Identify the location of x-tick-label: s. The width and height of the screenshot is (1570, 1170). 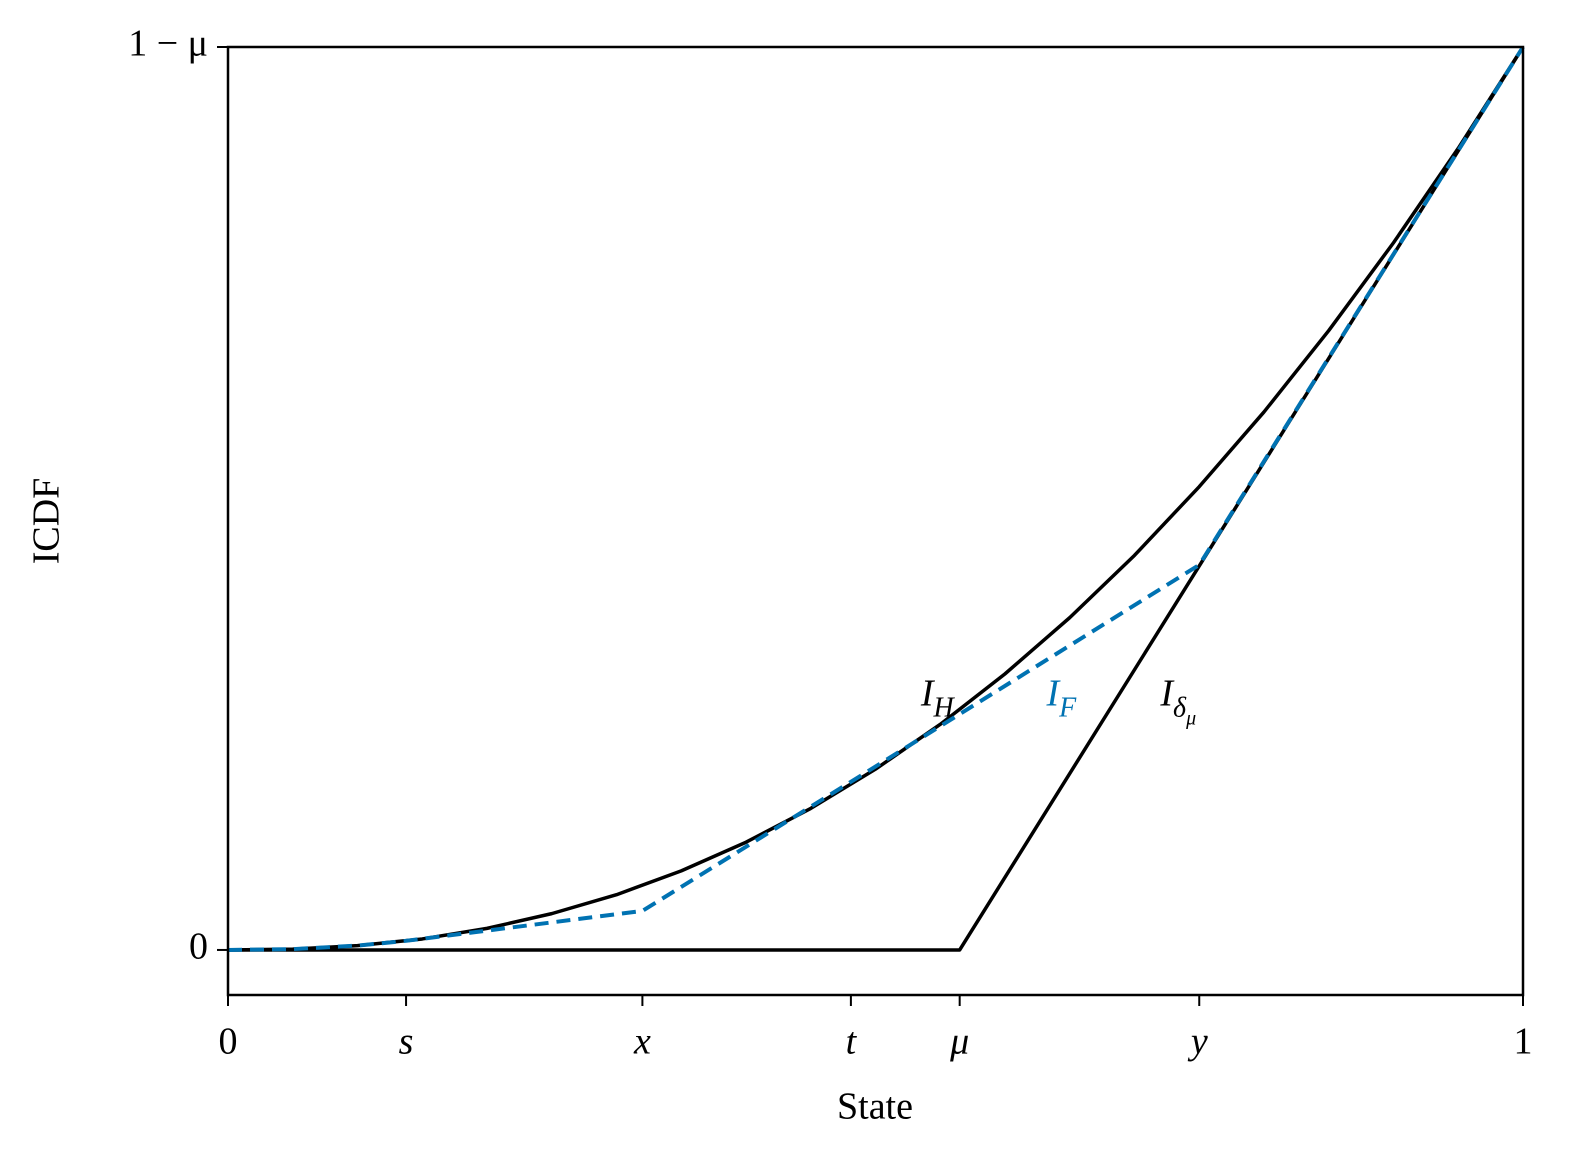
(406, 1042).